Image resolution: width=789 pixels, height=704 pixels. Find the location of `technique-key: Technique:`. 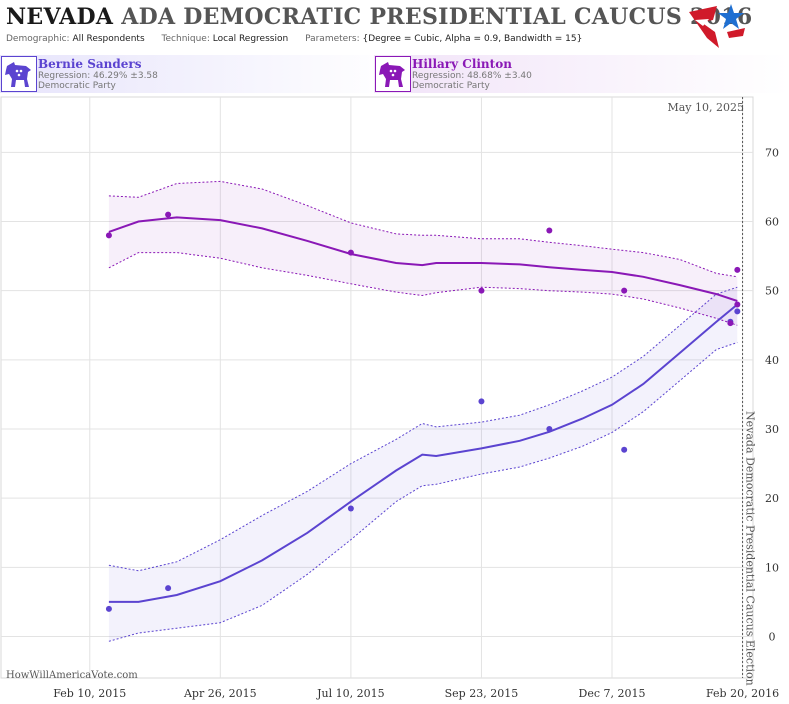

technique-key: Technique: is located at coordinates (185, 39).